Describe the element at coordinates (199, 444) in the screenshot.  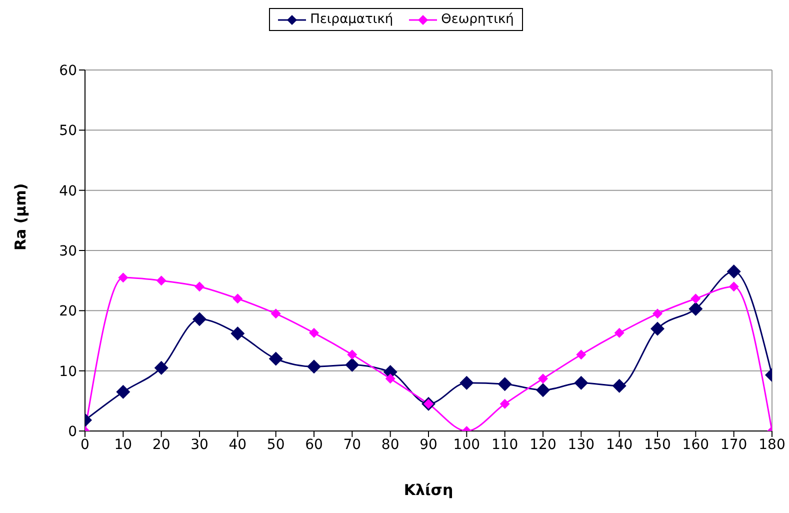
I see `x-tick-label: 30` at that location.